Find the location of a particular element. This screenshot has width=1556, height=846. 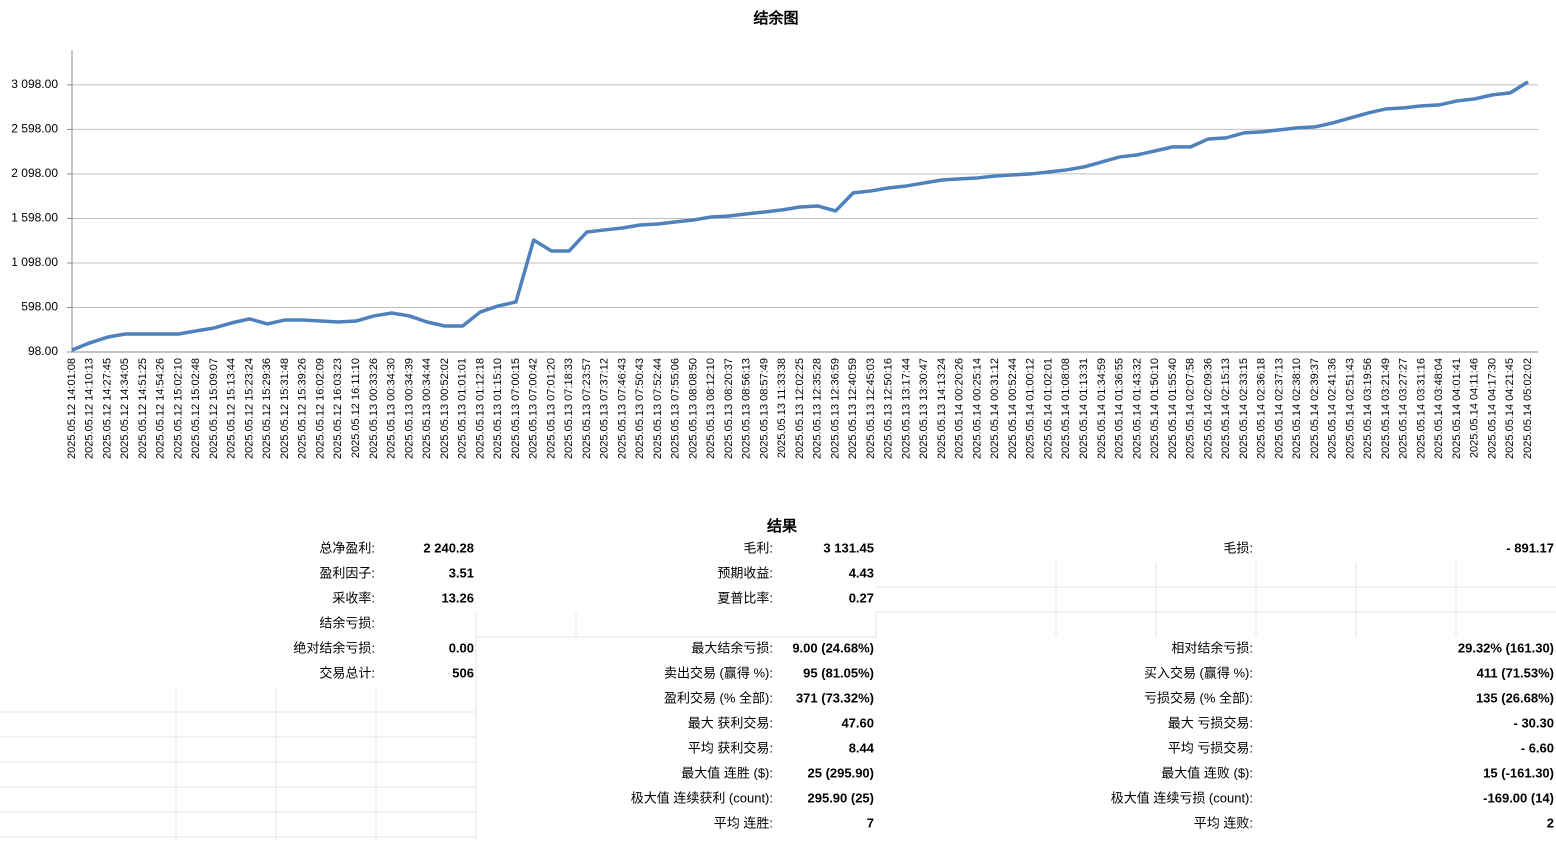

stat-label: 毛利: is located at coordinates (758, 547).